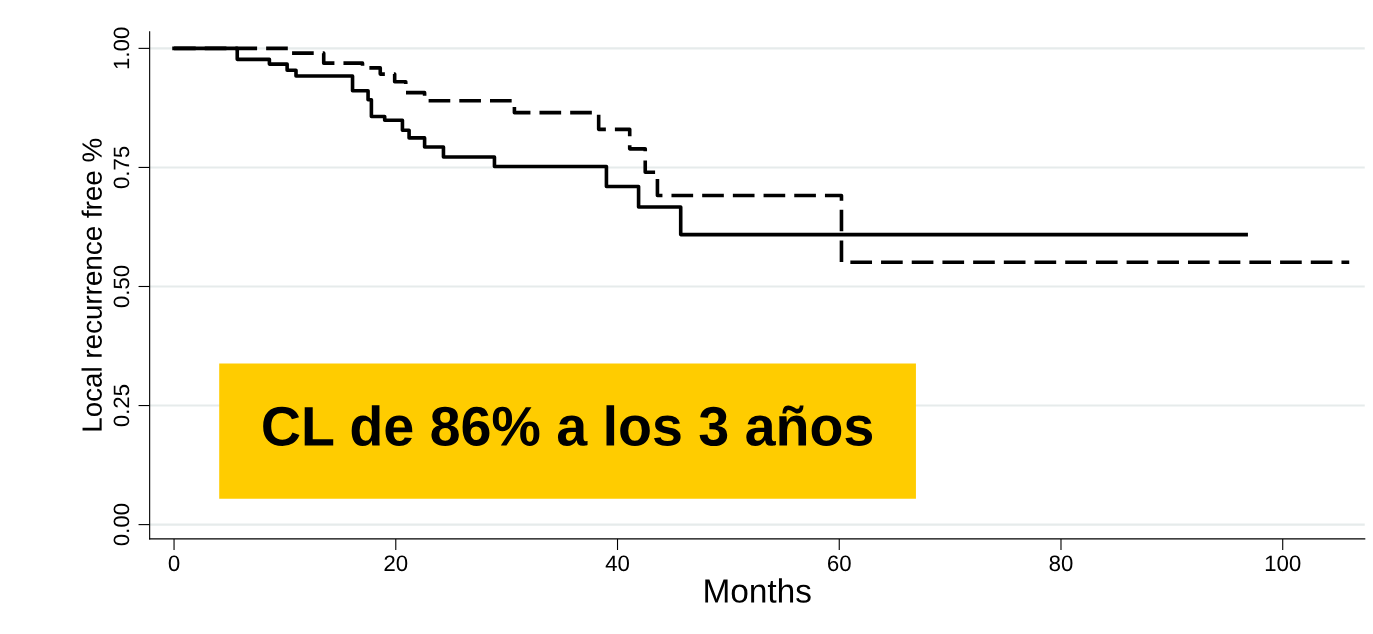  Describe the element at coordinates (121, 405) in the screenshot. I see `y-tick-label: 0.25` at that location.